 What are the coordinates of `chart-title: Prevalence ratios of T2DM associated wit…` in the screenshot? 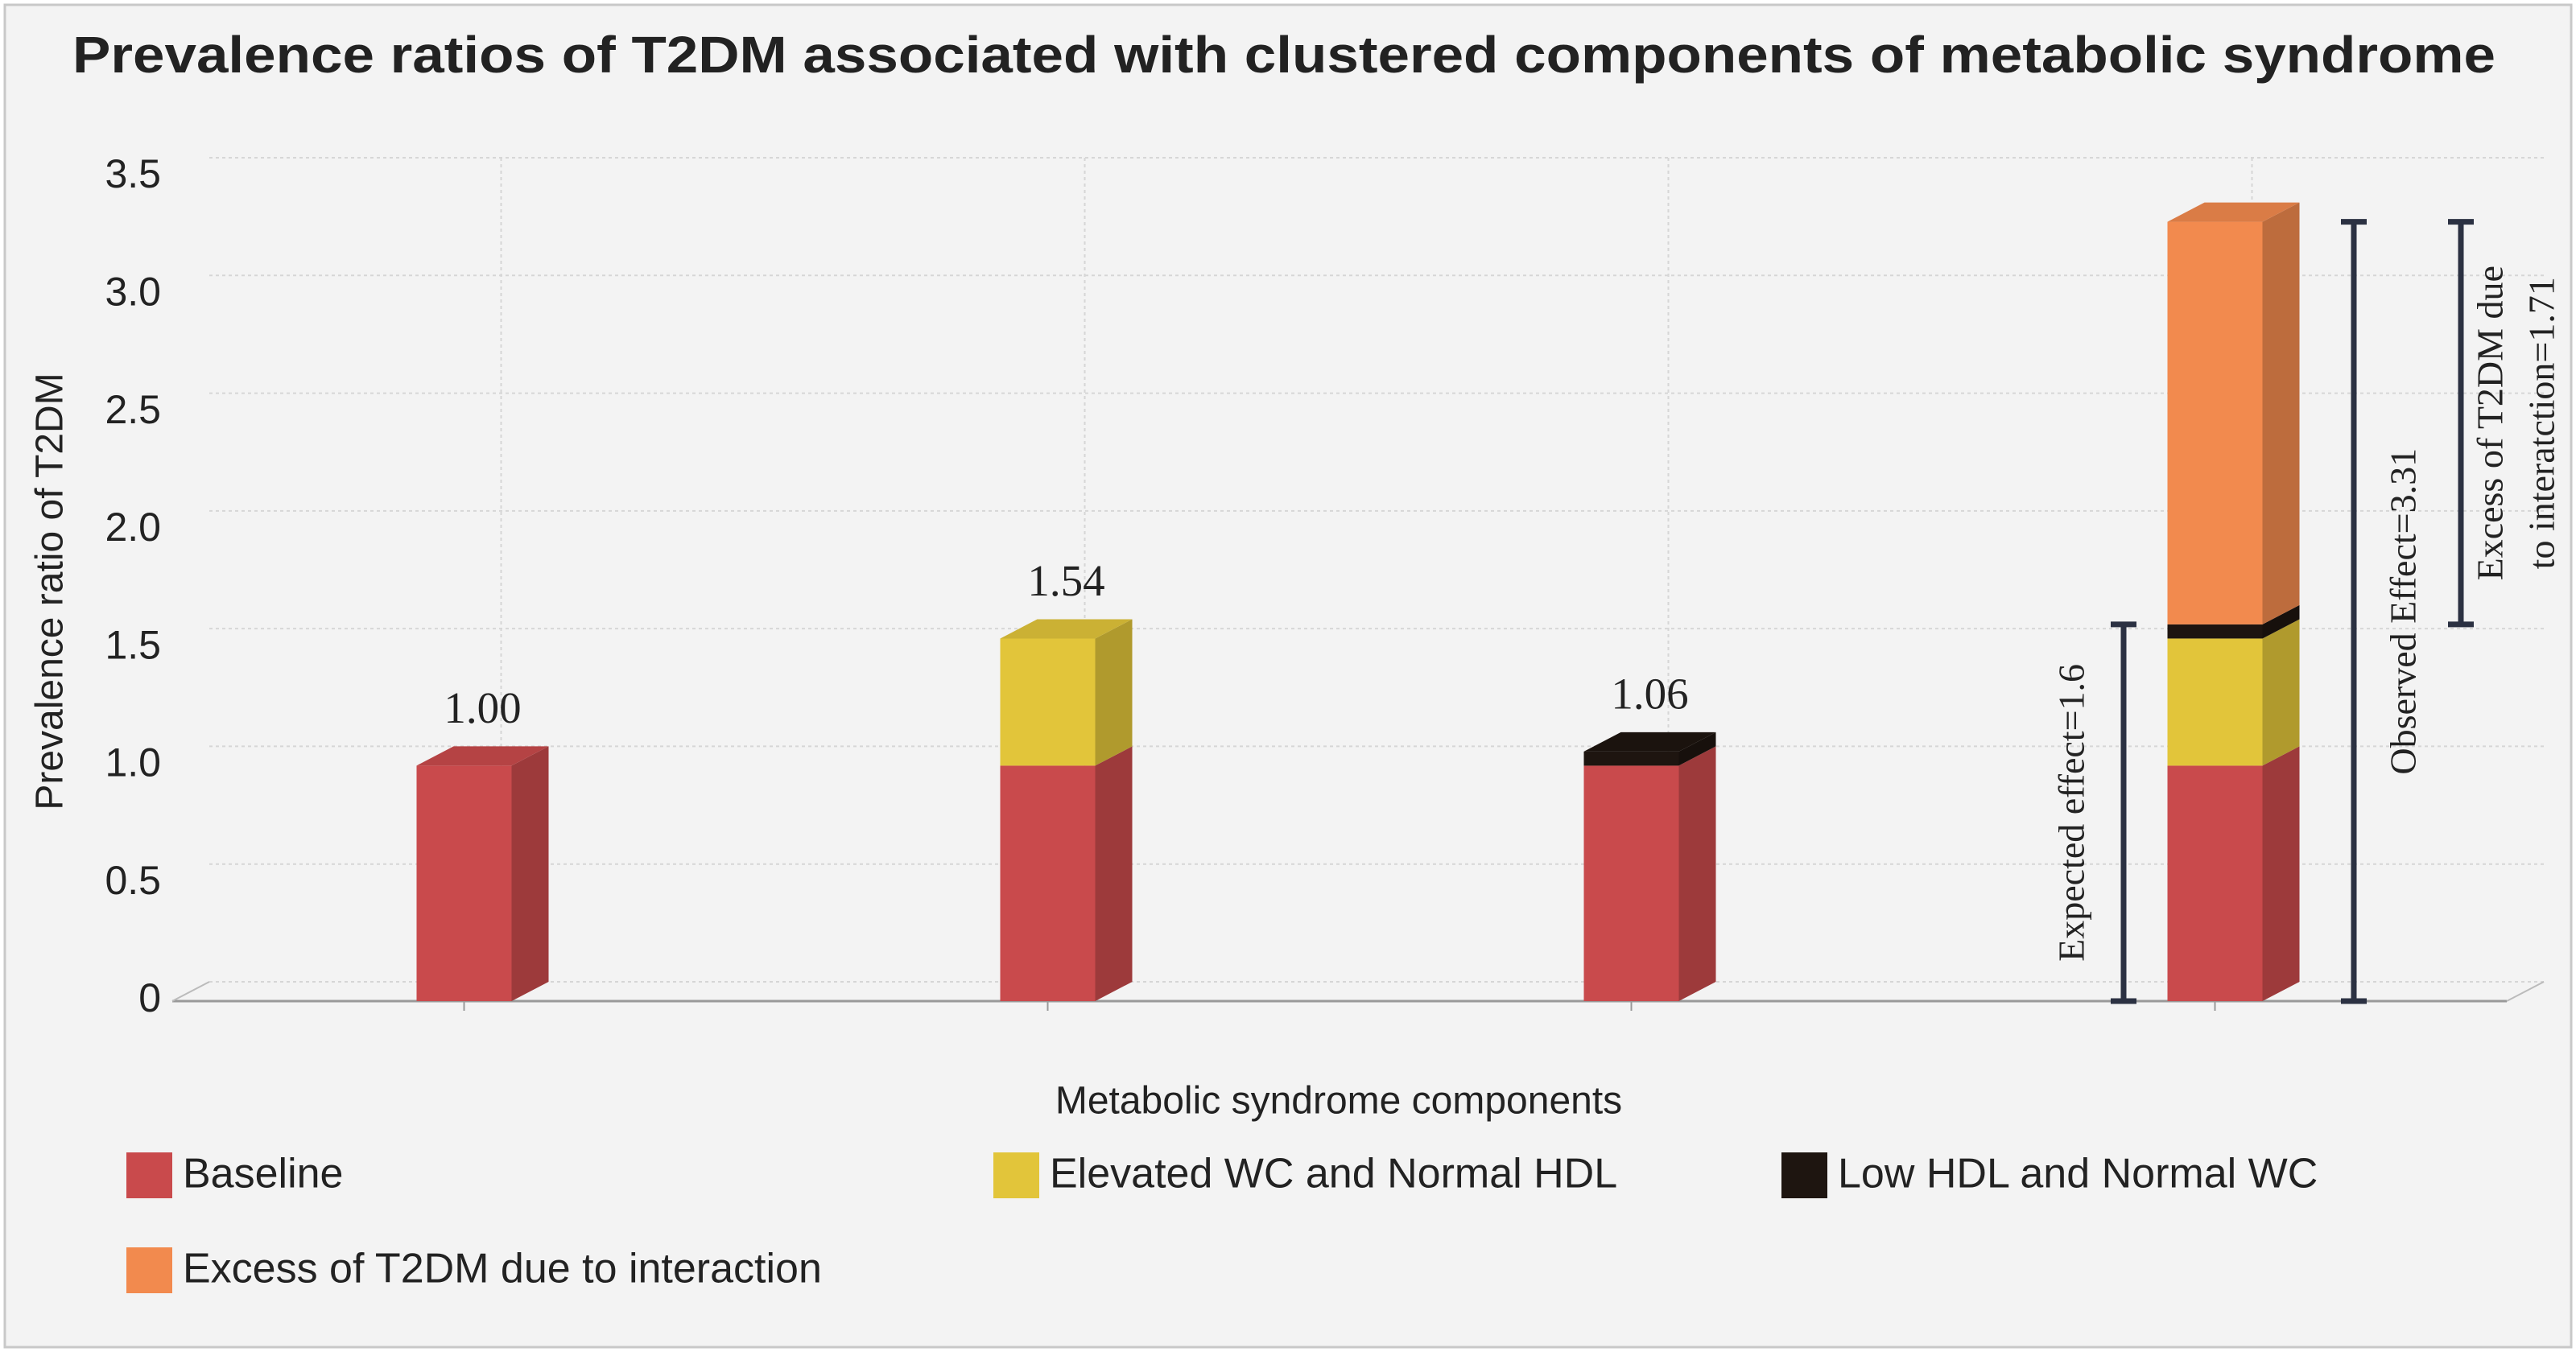 It's located at (1284, 55).